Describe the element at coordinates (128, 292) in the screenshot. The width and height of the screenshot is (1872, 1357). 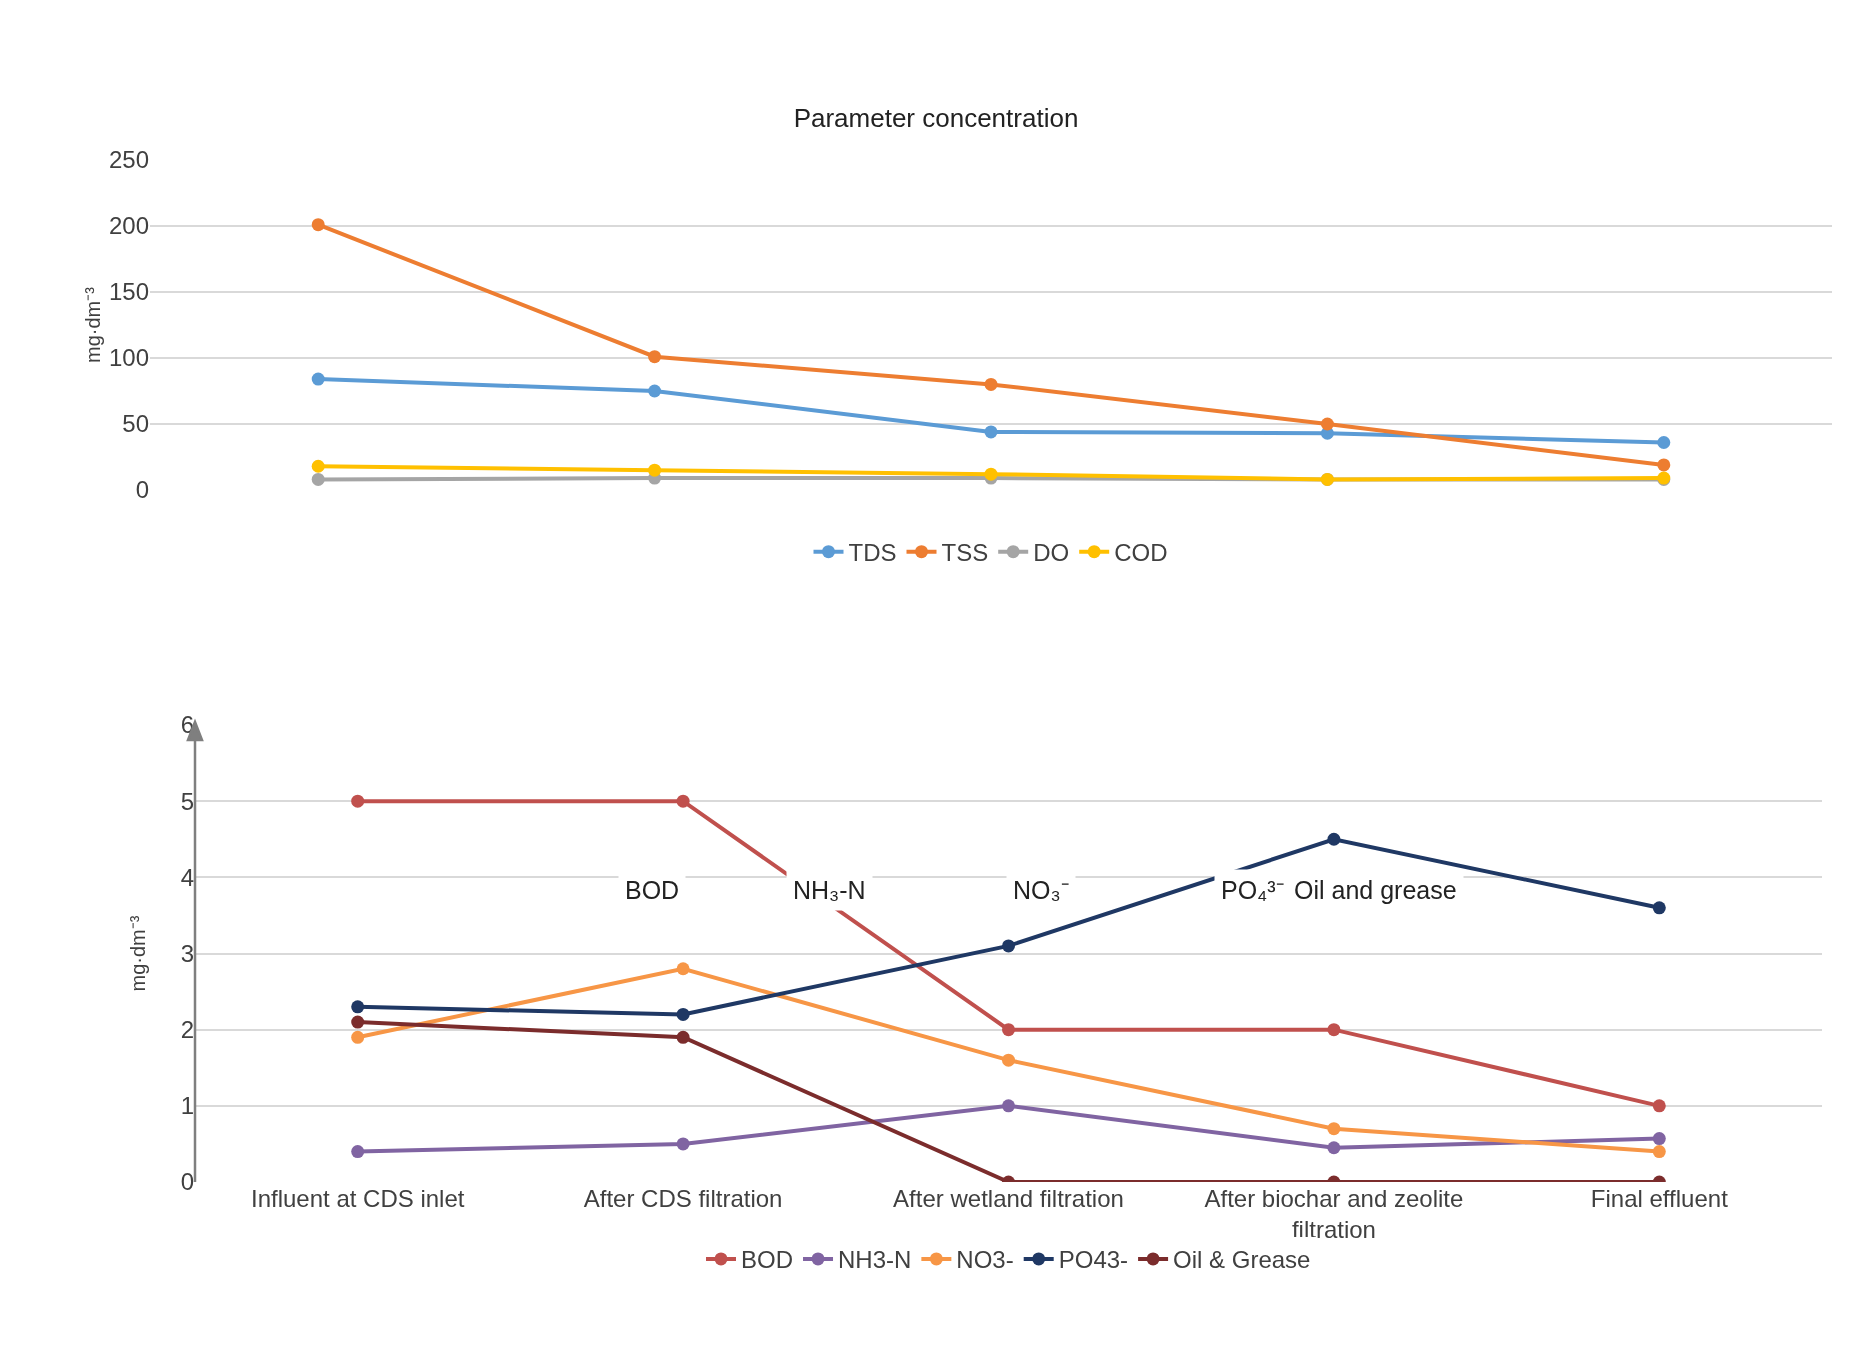
I see `y-tick-label: 150` at that location.